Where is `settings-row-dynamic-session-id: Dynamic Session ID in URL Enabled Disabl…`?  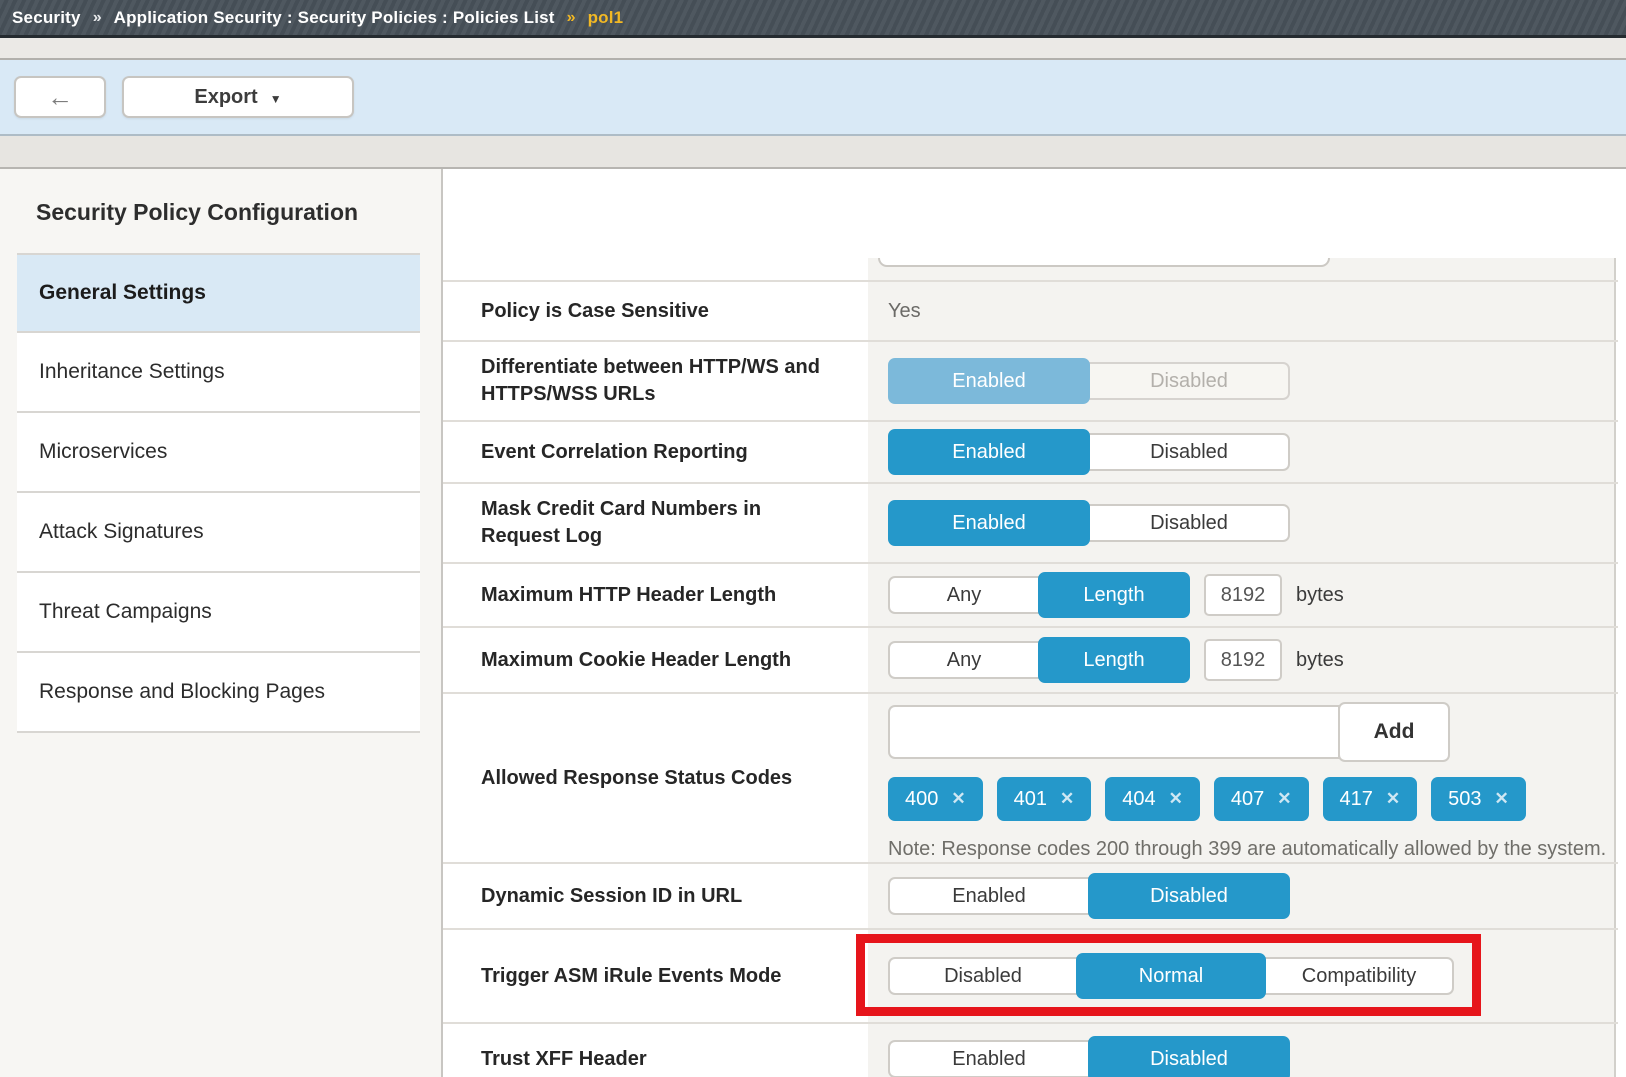 settings-row-dynamic-session-id: Dynamic Session ID in URL Enabled Disabl… is located at coordinates (1030, 897).